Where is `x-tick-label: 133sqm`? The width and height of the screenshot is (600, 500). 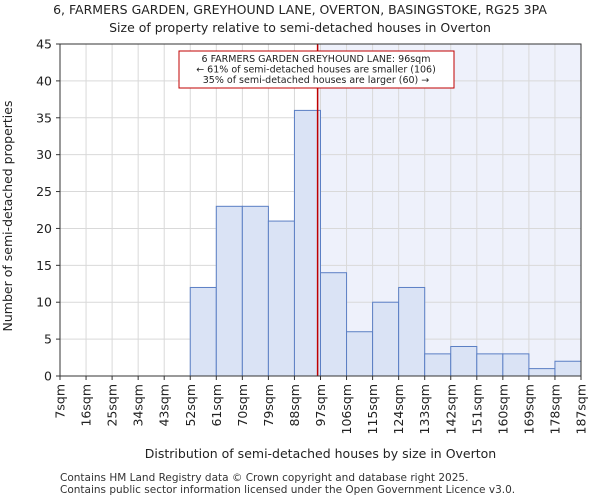 x-tick-label: 133sqm is located at coordinates (424, 409).